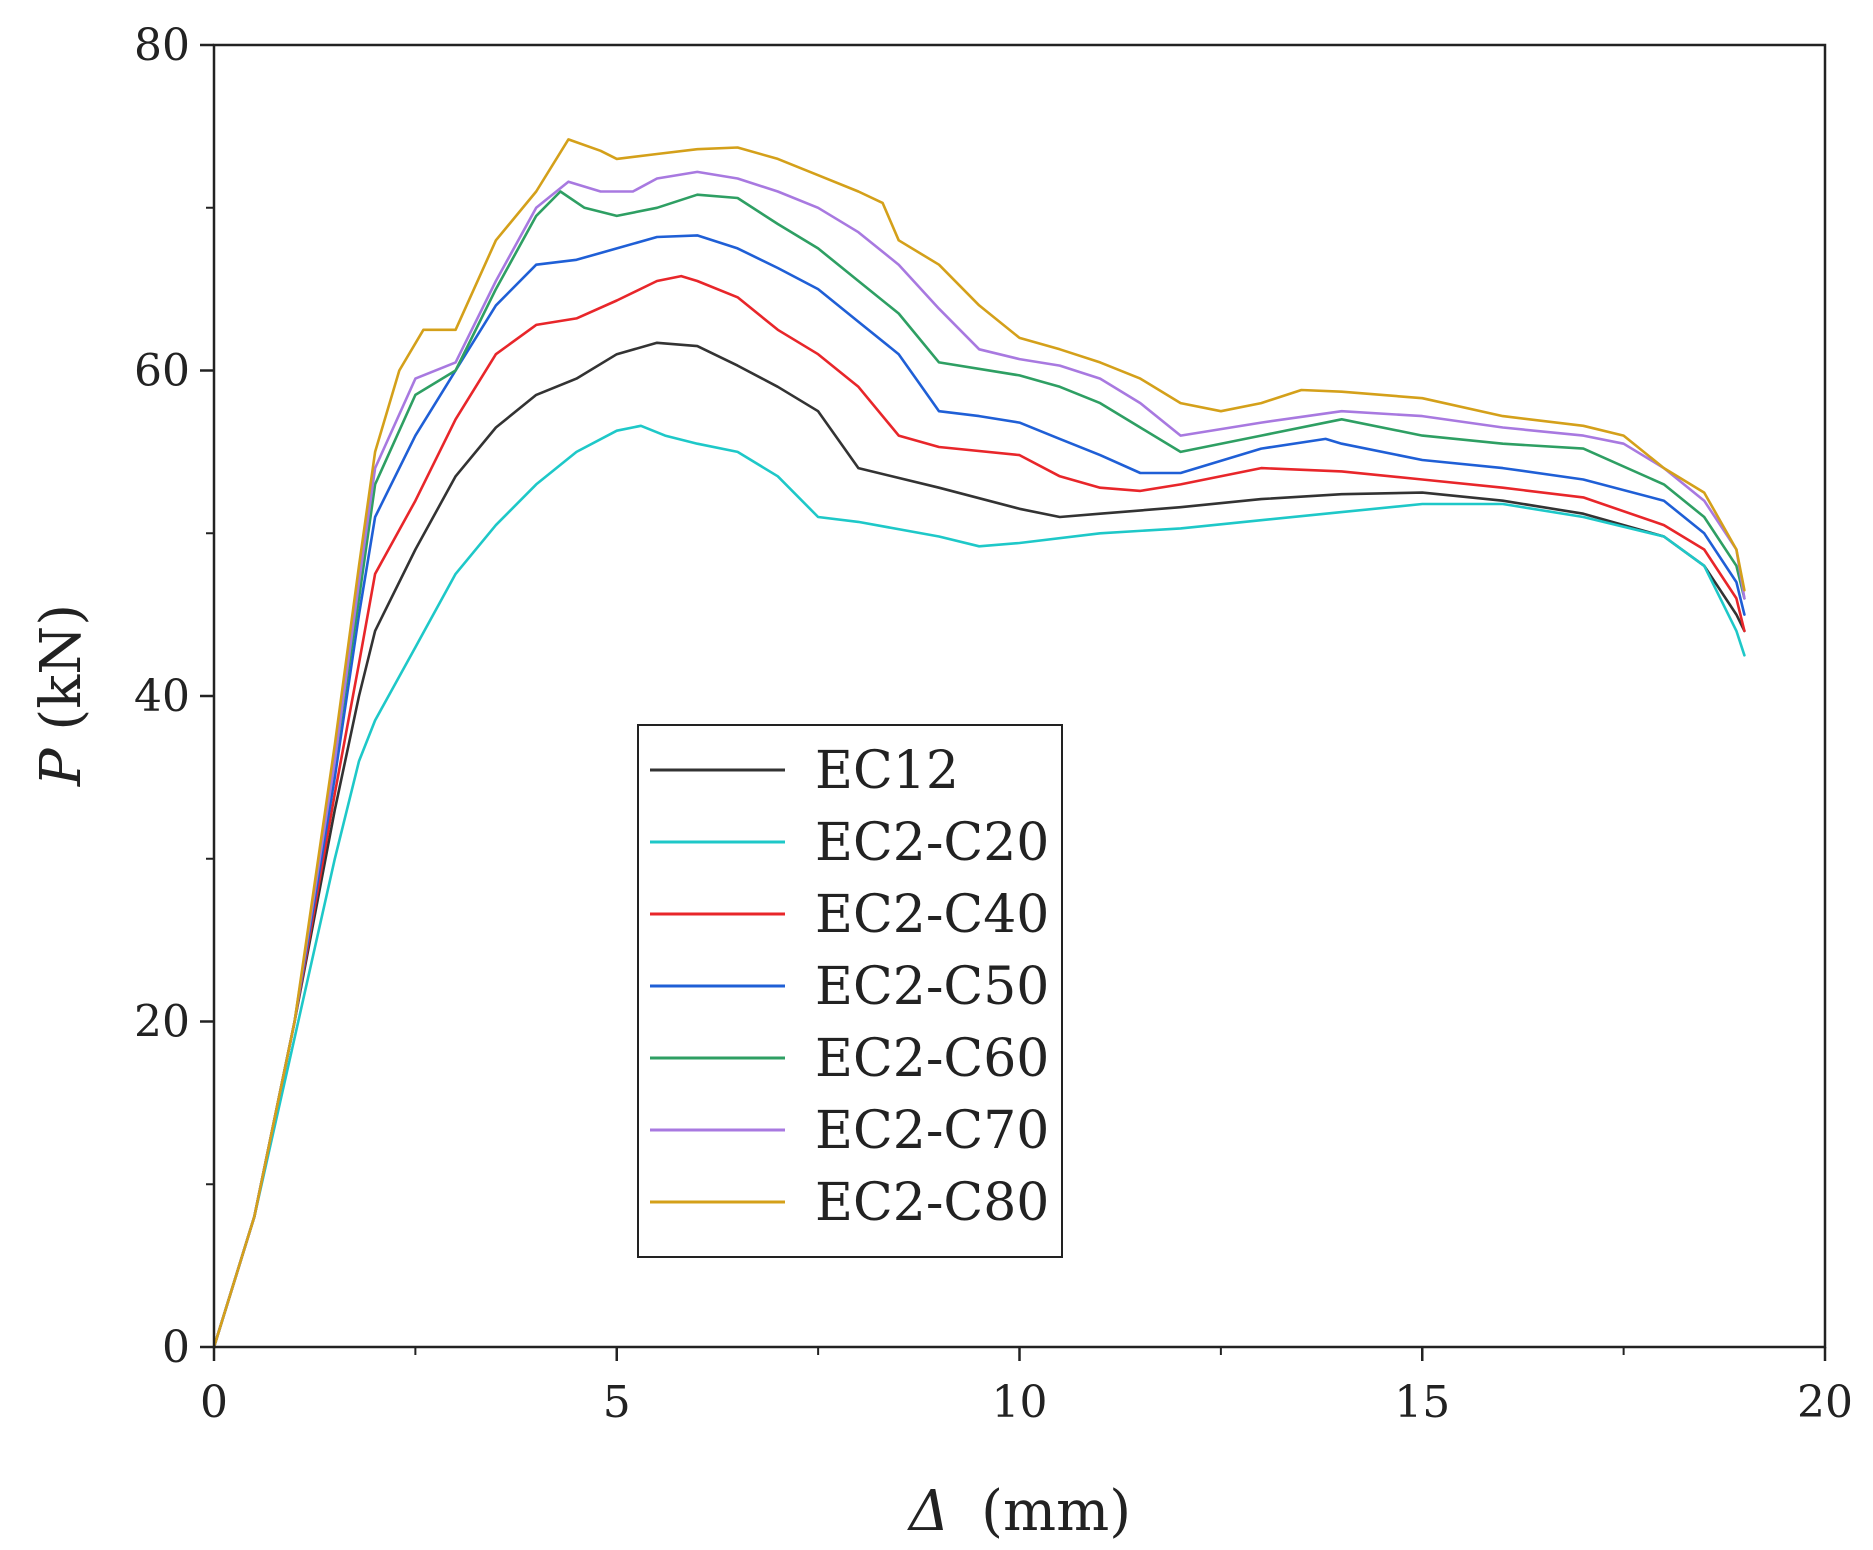 This screenshot has height=1550, width=1873. What do you see at coordinates (932, 987) in the screenshot?
I see `legend-label-ec2-c50: EC2-C50` at bounding box center [932, 987].